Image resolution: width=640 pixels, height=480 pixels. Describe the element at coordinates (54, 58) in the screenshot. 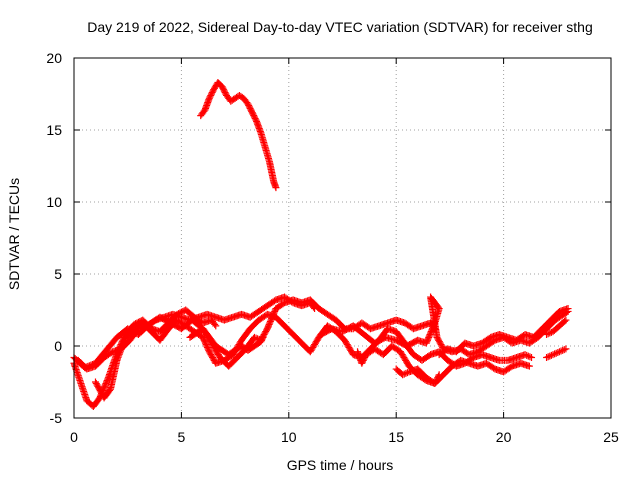

I see `y-tick-label: 20` at that location.